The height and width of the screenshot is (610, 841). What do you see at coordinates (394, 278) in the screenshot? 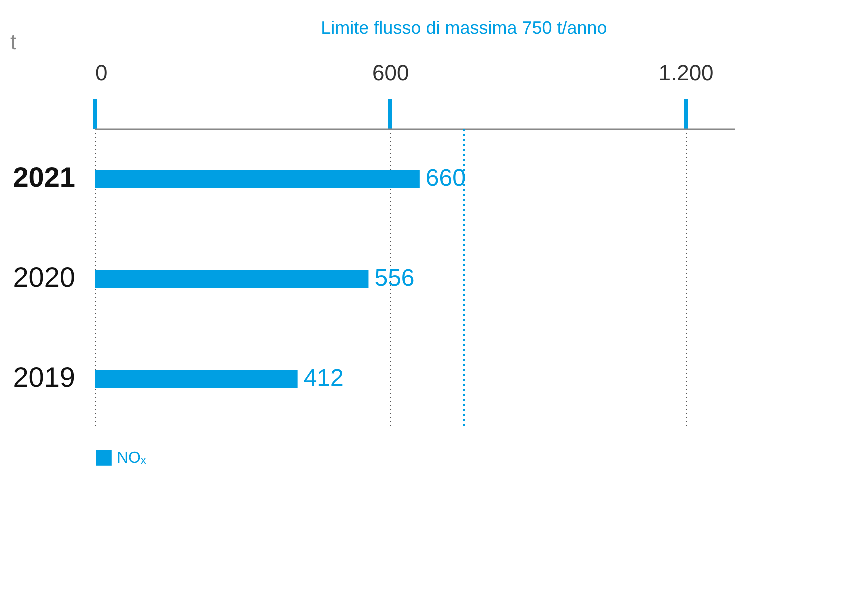
I see `data-label: 556` at bounding box center [394, 278].